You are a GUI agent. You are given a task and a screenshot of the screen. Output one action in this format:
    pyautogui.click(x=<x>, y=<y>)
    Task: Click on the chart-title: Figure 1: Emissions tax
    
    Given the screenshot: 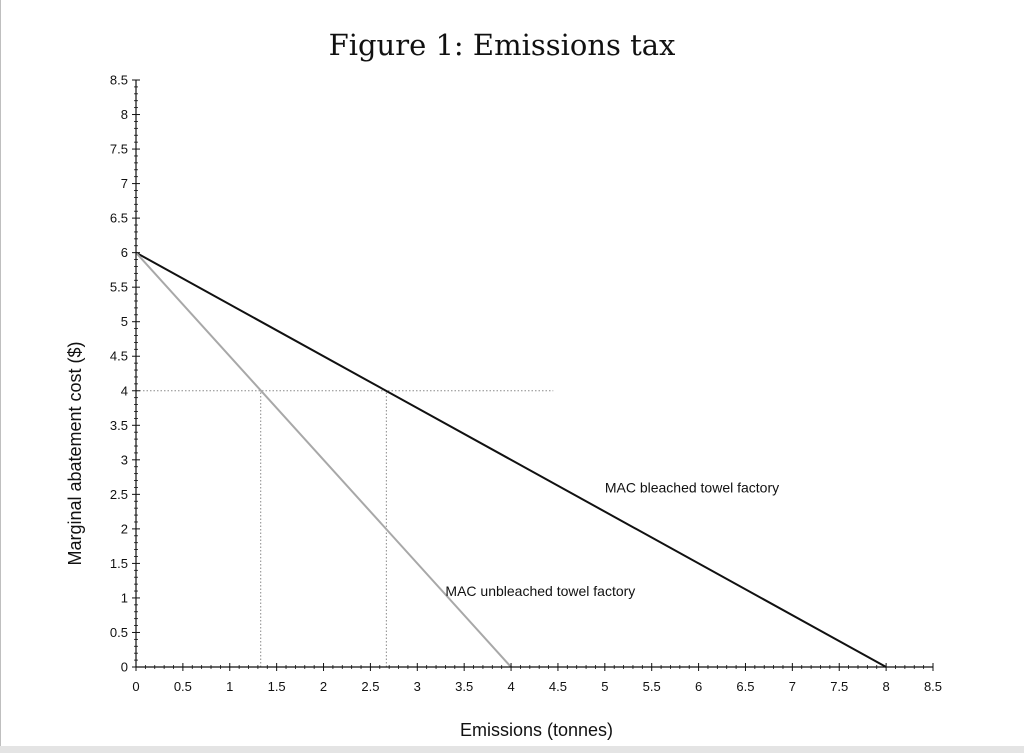 What is the action you would take?
    pyautogui.click(x=502, y=45)
    